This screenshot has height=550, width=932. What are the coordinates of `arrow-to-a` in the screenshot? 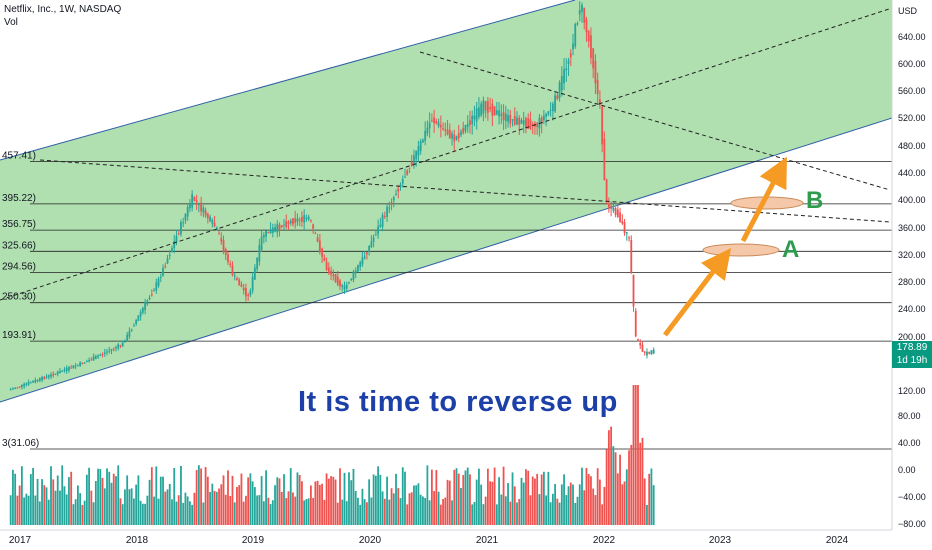 It's located at (697, 292).